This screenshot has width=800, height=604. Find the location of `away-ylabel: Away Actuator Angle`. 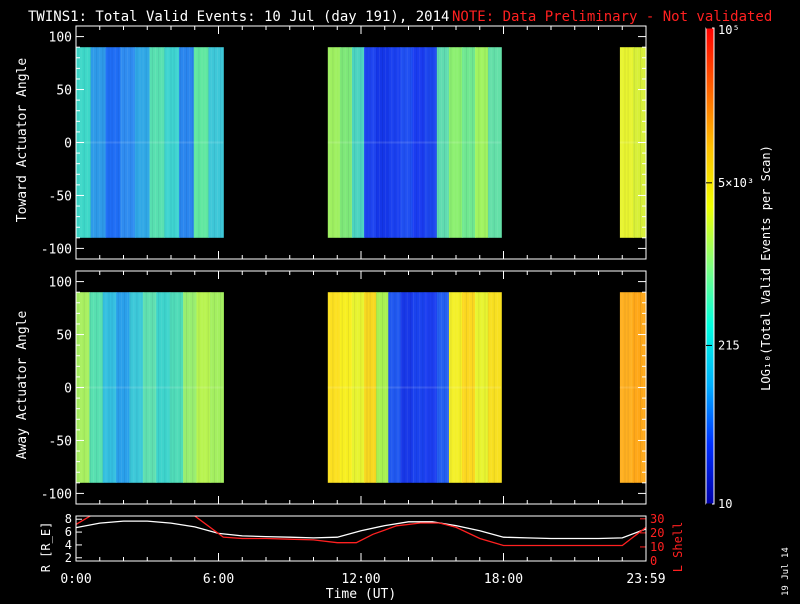

away-ylabel: Away Actuator Angle is located at coordinates (22, 384).